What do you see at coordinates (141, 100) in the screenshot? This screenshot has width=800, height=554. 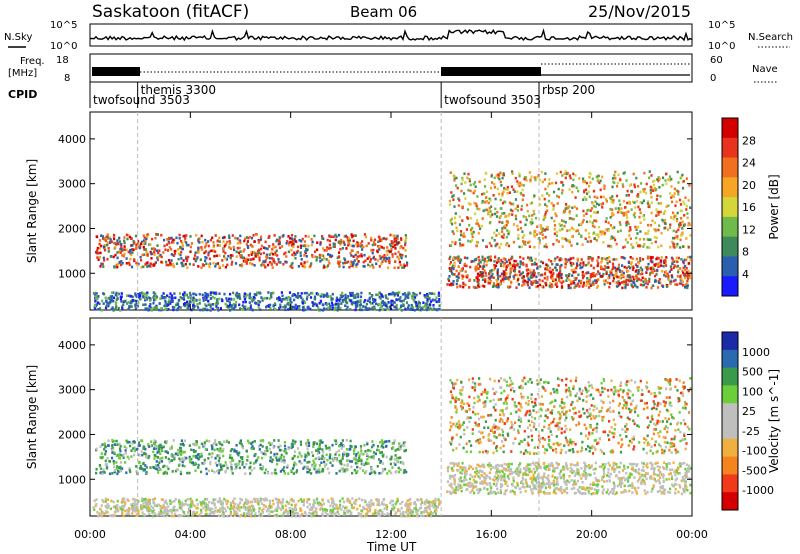 I see `cpid-segment-0: twofsound 3503` at bounding box center [141, 100].